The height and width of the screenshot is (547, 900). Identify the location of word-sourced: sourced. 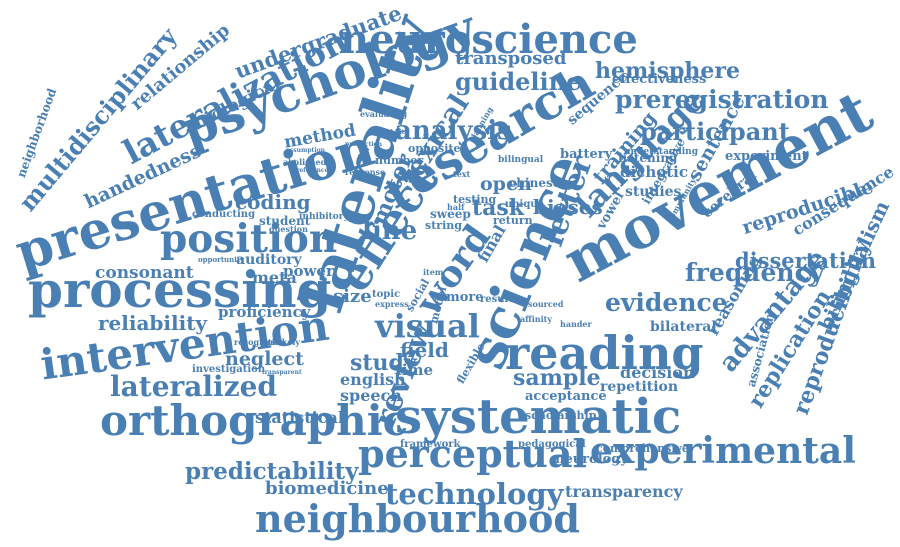
(546, 304).